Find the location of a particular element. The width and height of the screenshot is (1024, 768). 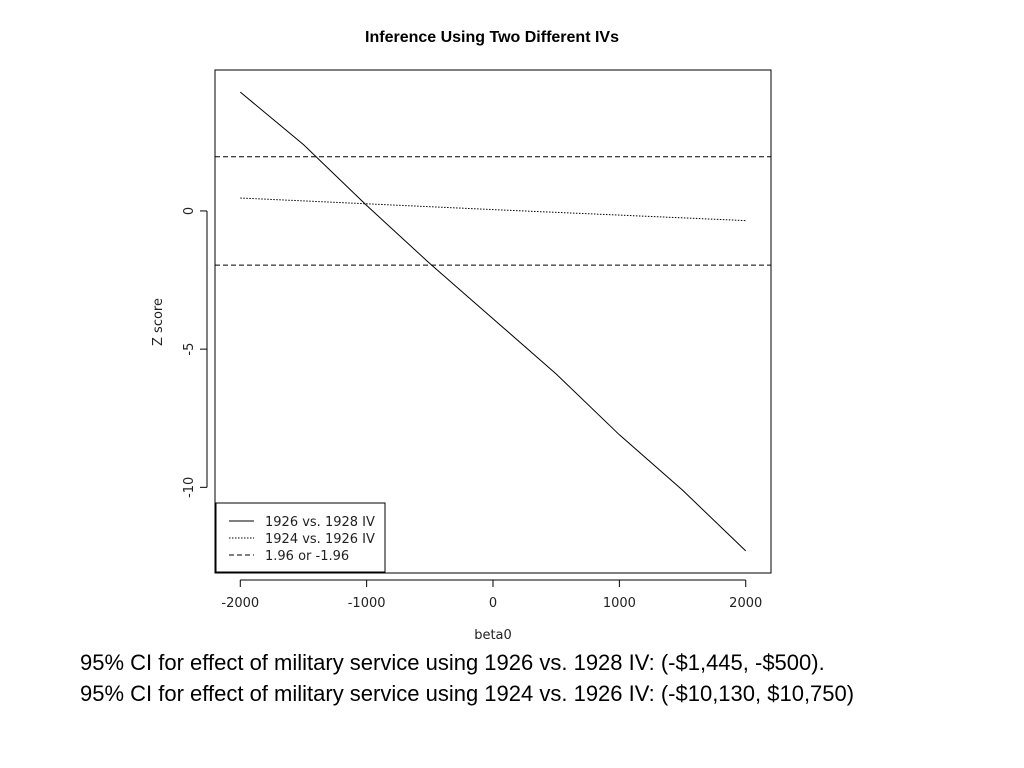

y-tick-label: 0 is located at coordinates (189, 211).